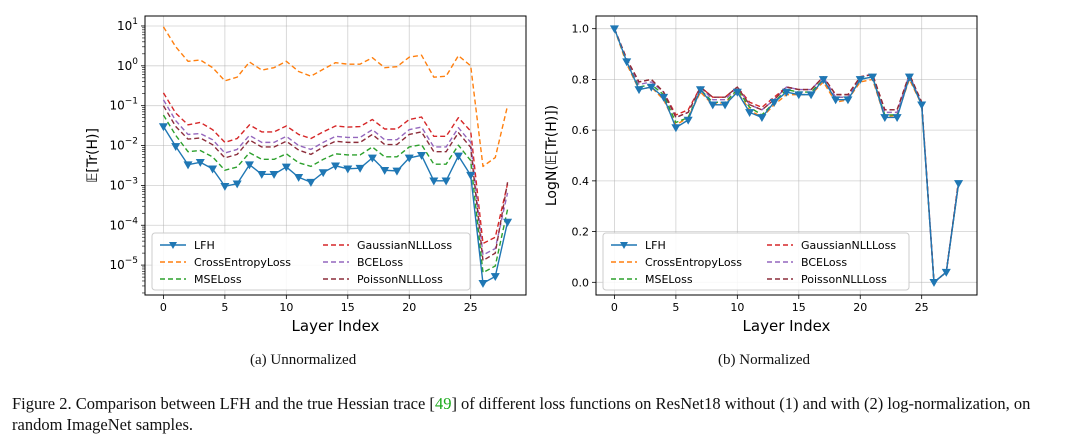 This screenshot has width=1080, height=444. I want to click on y-tick-label: 10¹, so click(127, 25).